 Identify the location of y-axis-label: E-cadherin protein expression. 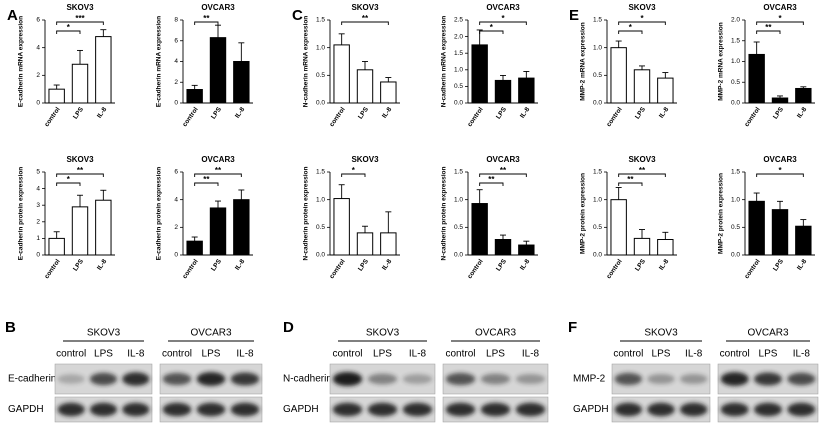
(159, 214).